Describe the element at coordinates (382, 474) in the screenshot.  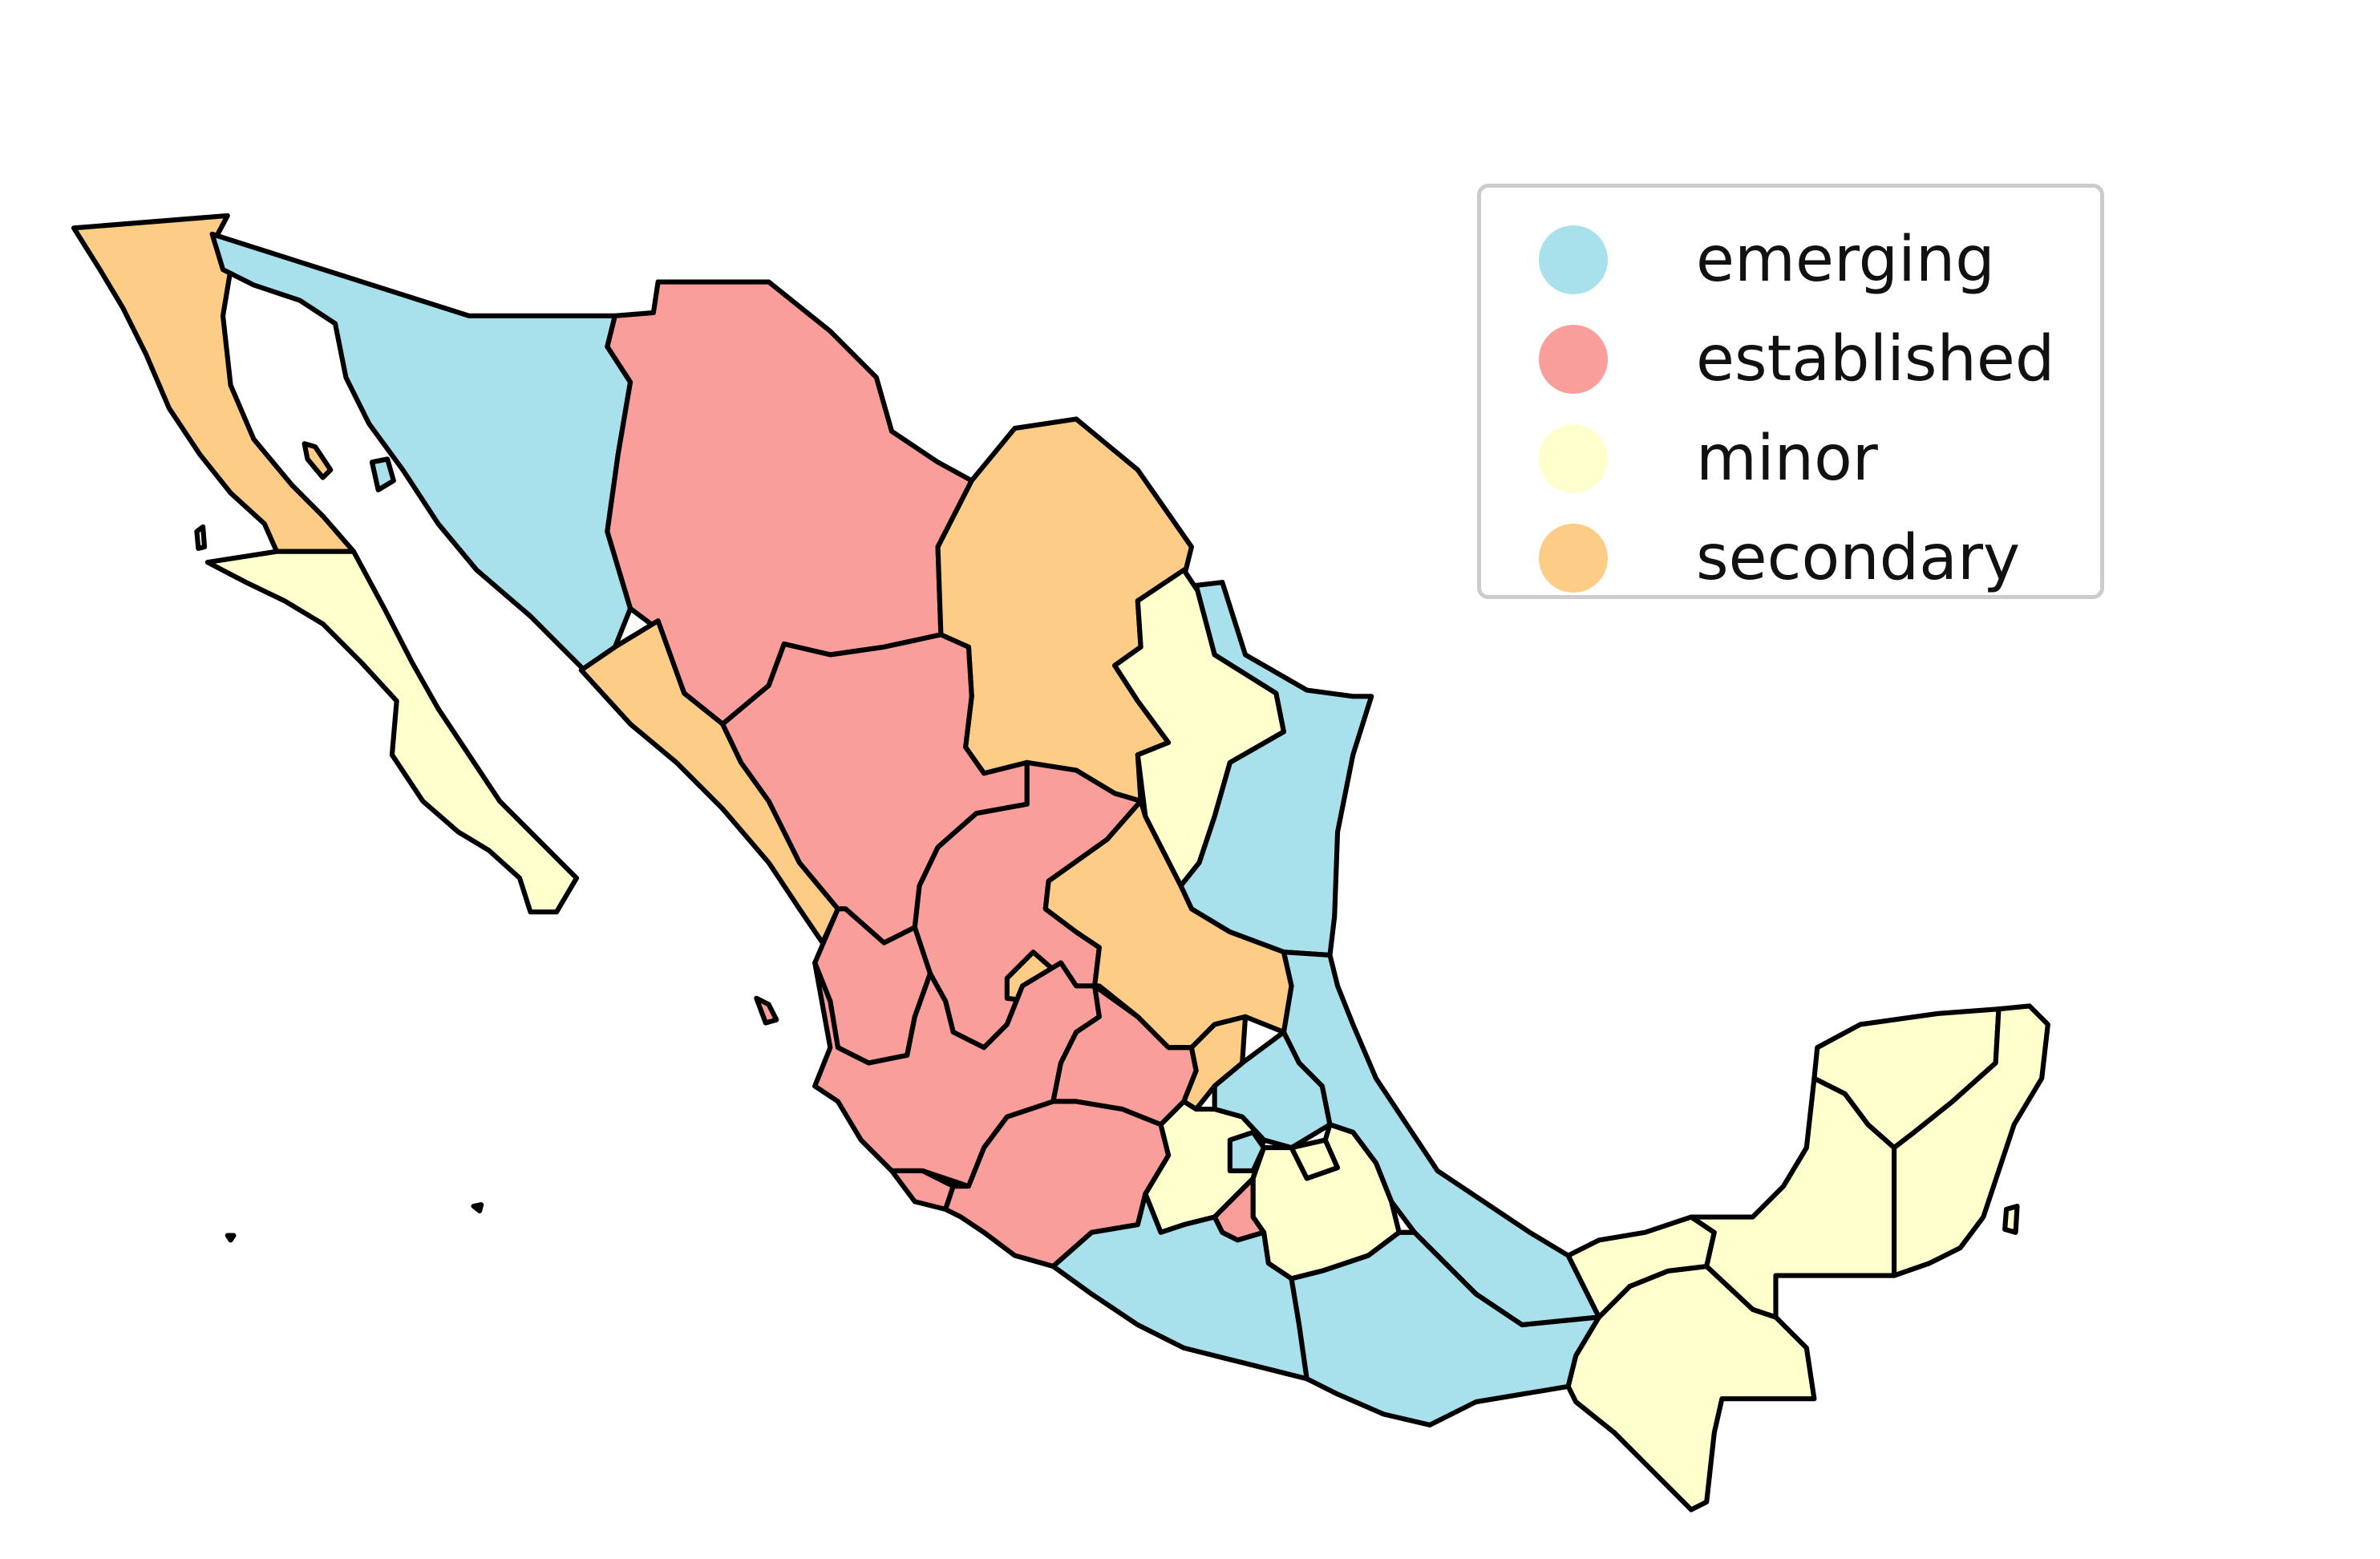
I see `island-tiburon` at that location.